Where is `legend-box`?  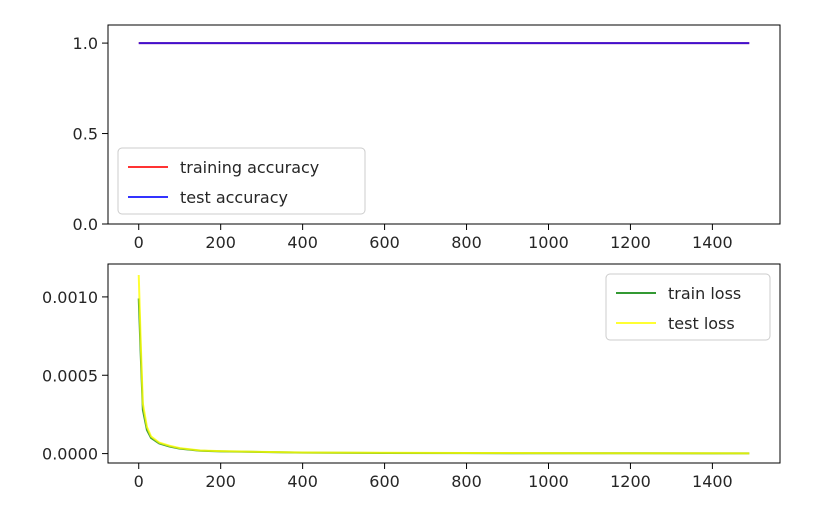 legend-box is located at coordinates (241, 181).